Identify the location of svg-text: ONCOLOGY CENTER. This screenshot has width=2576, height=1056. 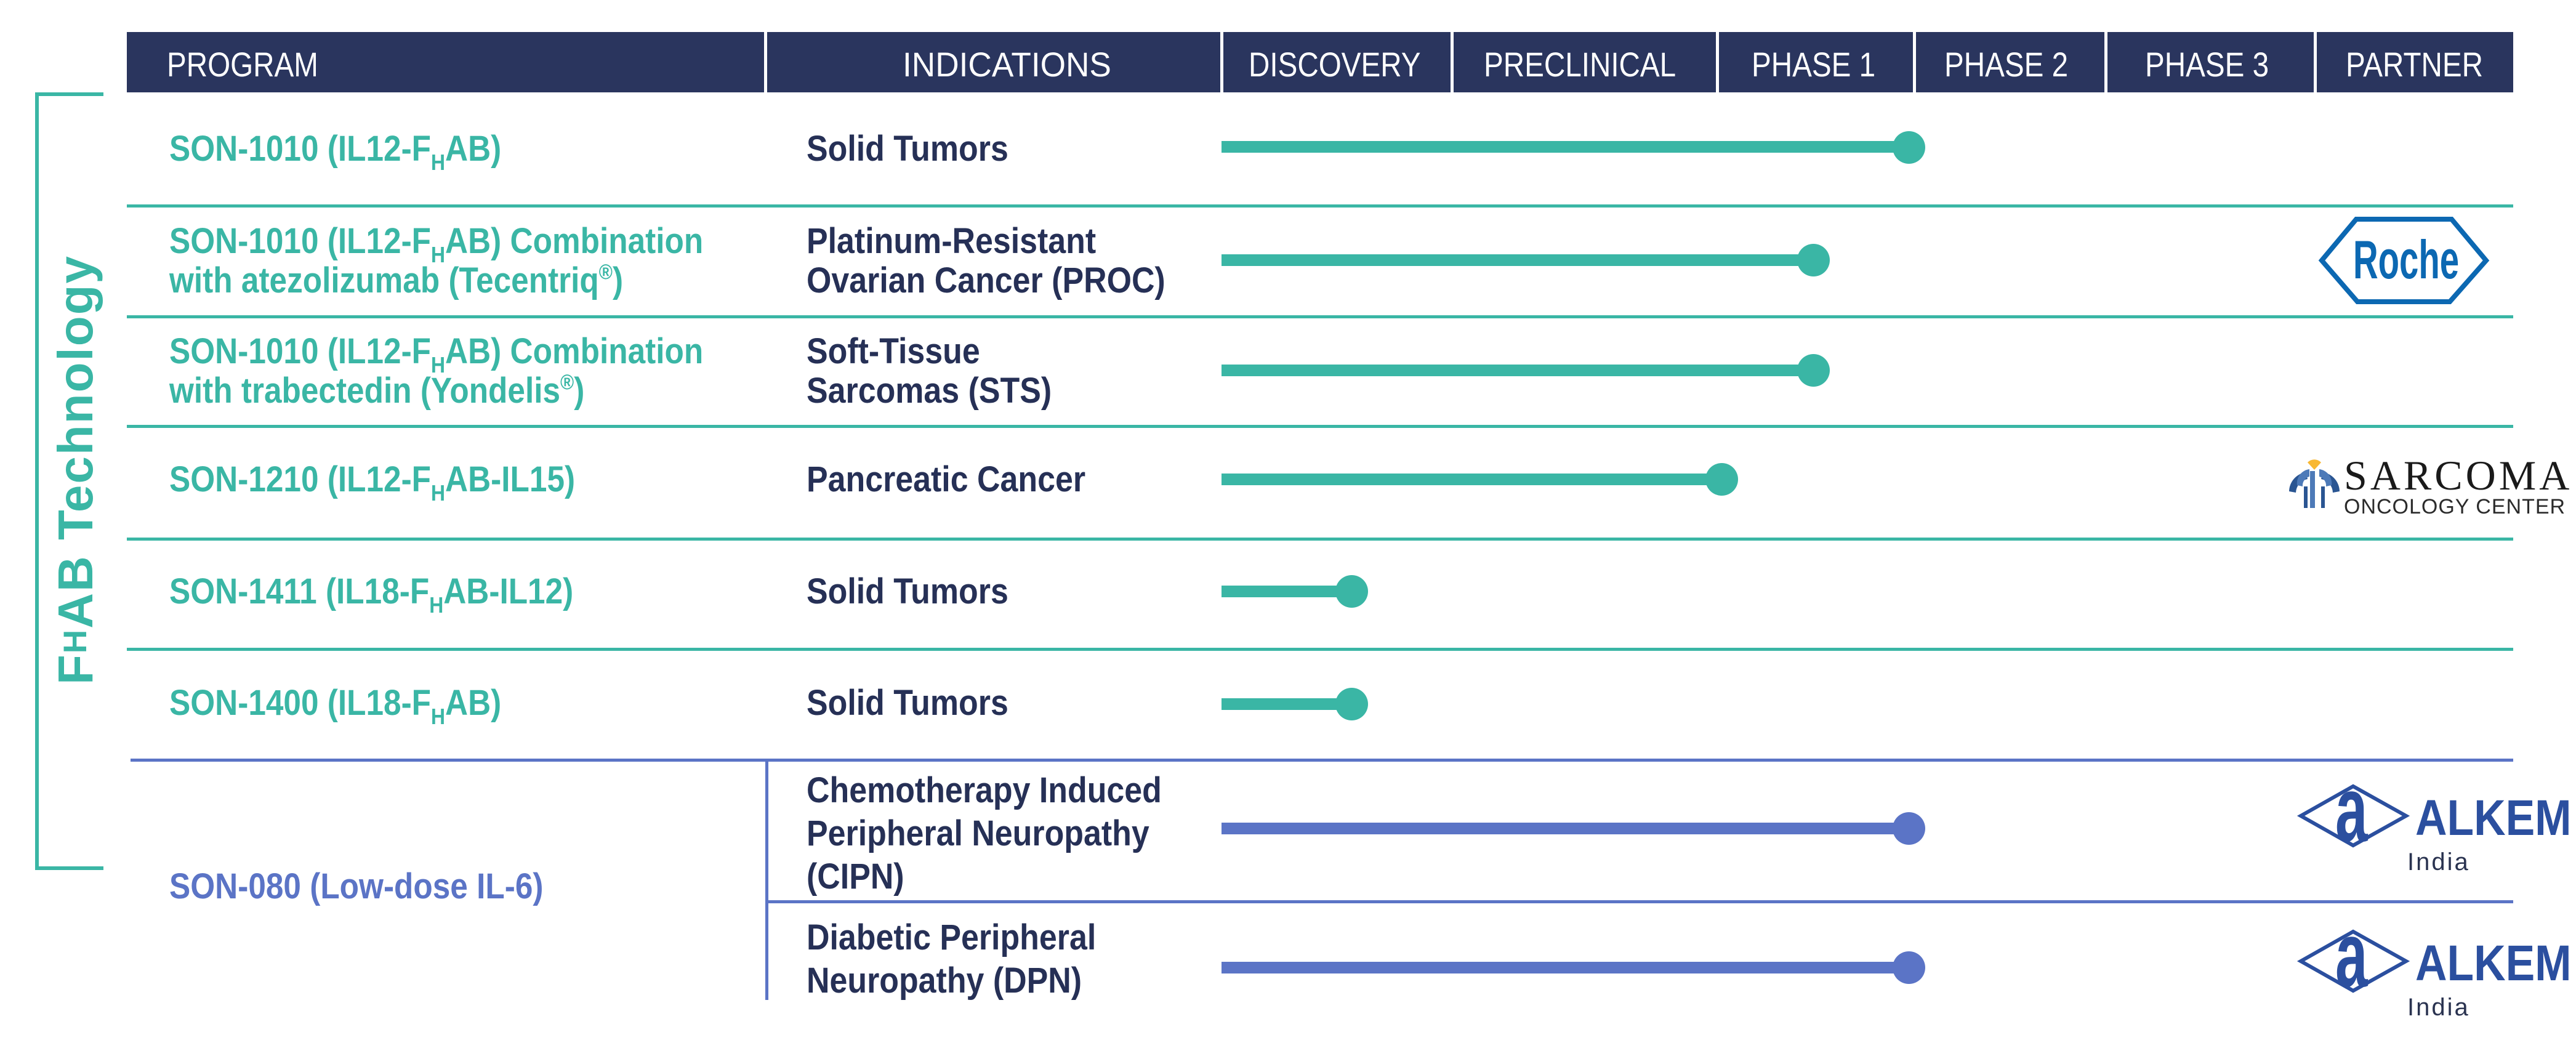
(2455, 506).